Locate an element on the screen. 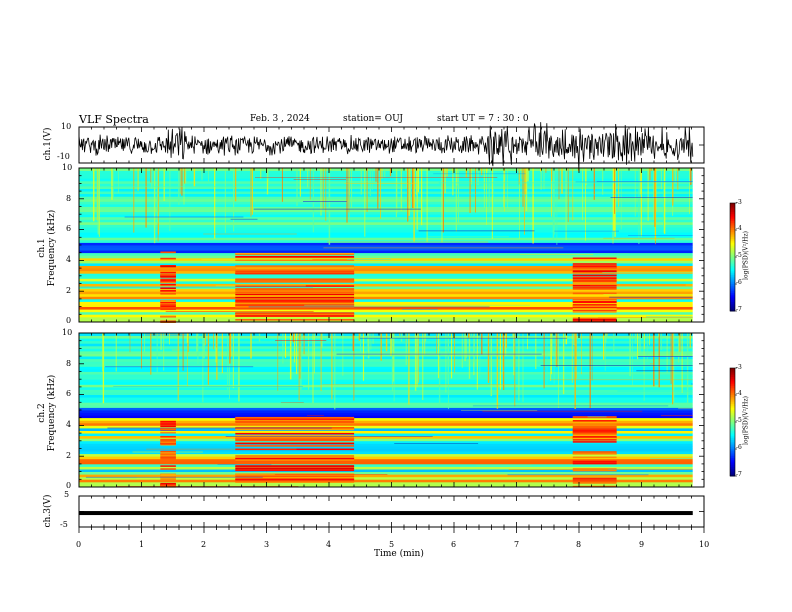 The image size is (792, 612). ch1-waveform-trace is located at coordinates (386, 146).